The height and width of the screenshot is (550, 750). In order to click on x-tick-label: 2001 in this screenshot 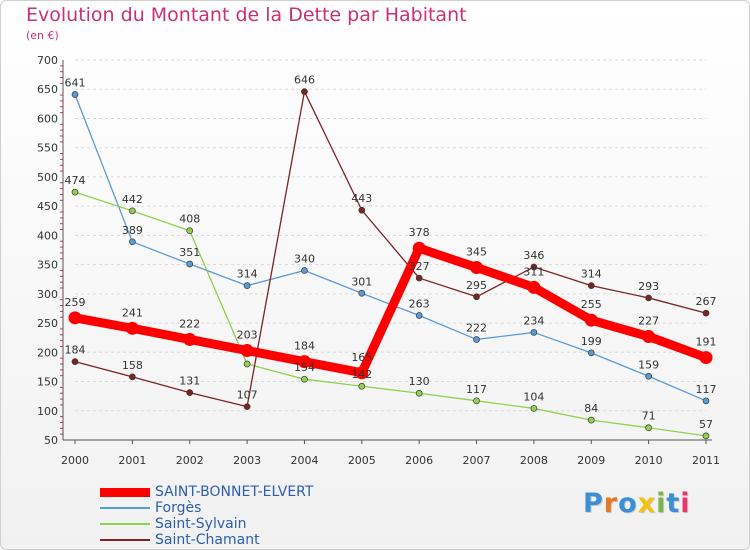, I will do `click(132, 460)`.